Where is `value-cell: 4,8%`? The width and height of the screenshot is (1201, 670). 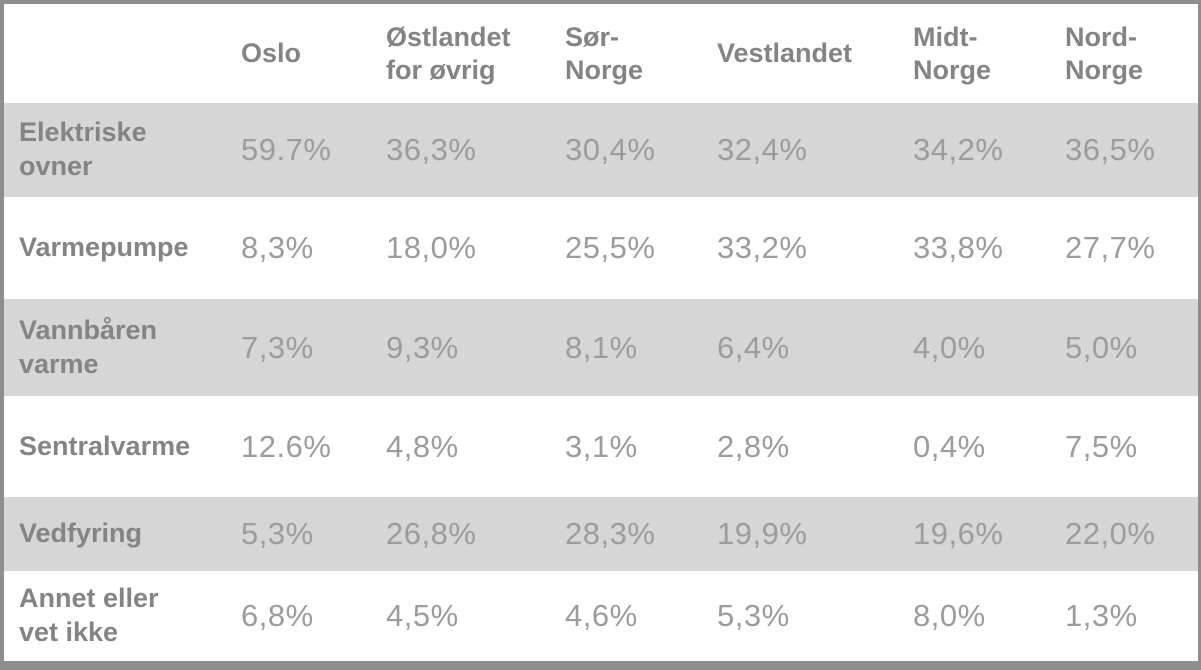 value-cell: 4,8% is located at coordinates (422, 446).